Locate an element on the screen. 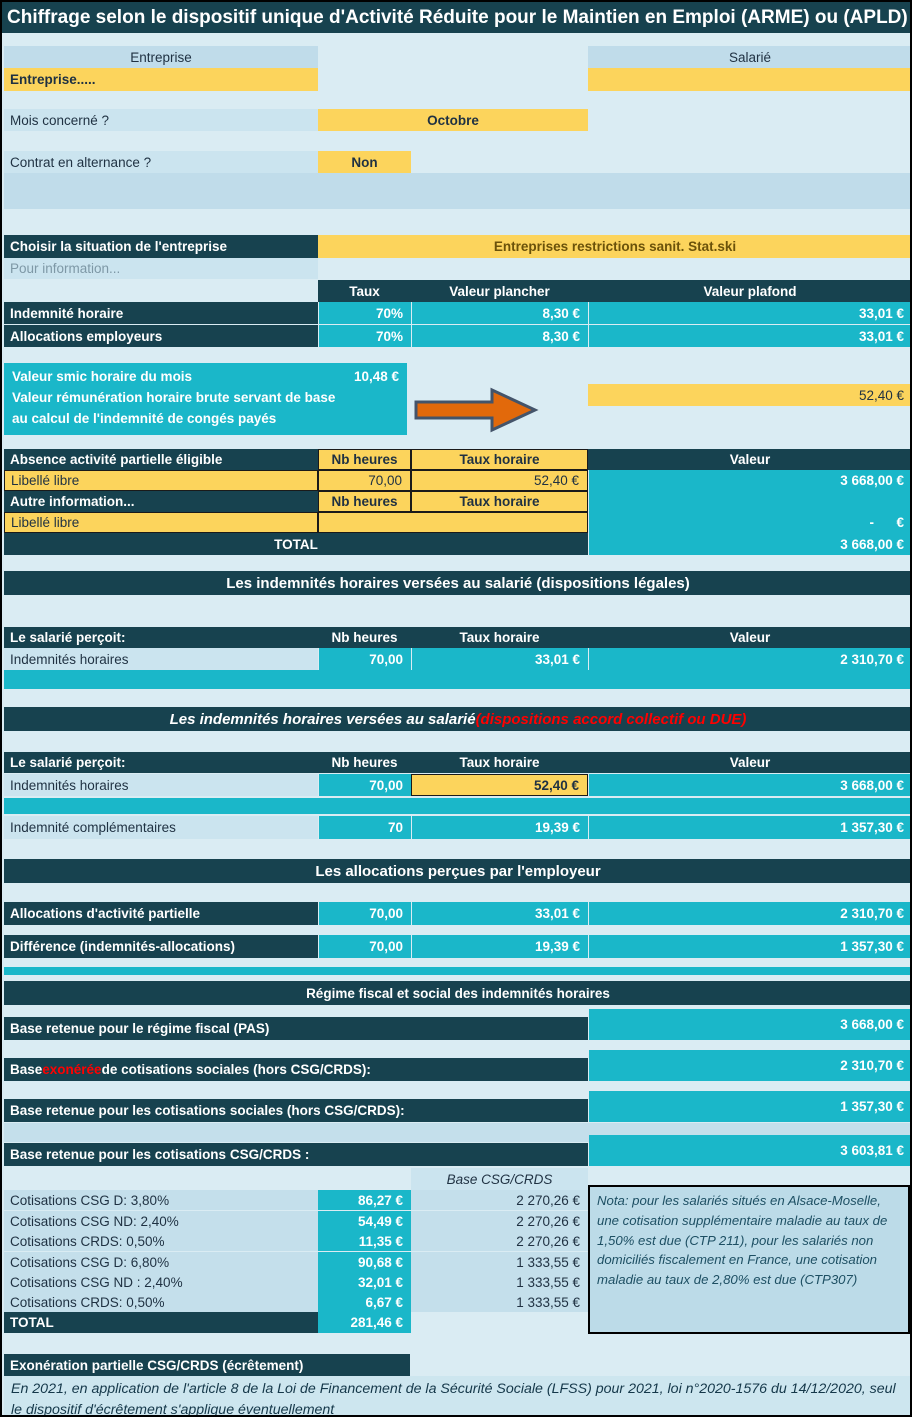 This screenshot has width=912, height=1417. legales-nb-header: Nb heures is located at coordinates (364, 637).